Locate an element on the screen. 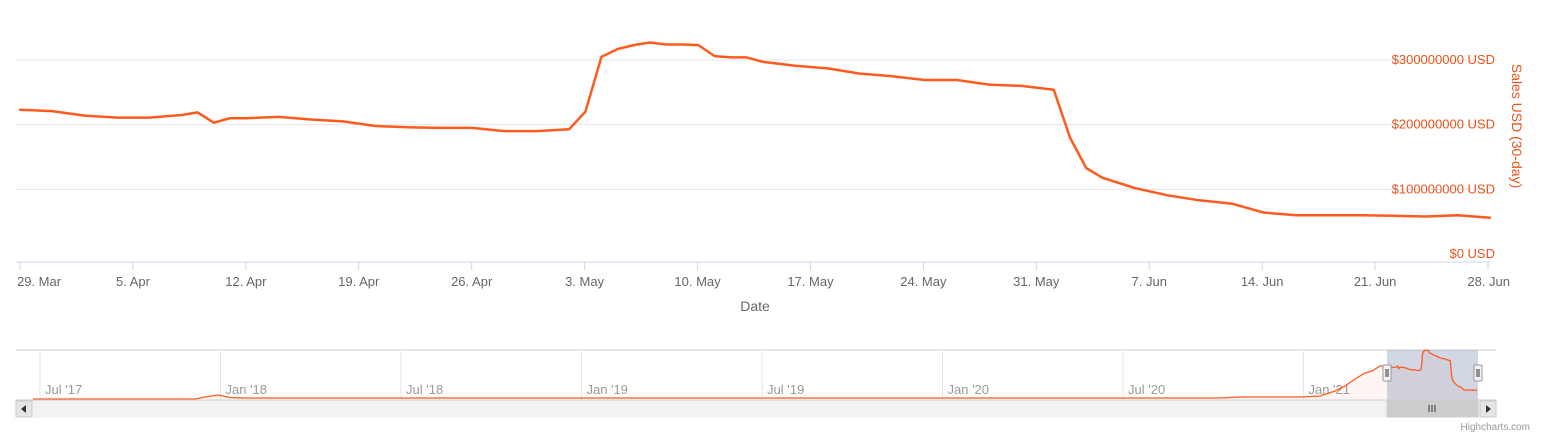 This screenshot has width=1547, height=442. navigator-tick-label: Jan '19 is located at coordinates (608, 389).